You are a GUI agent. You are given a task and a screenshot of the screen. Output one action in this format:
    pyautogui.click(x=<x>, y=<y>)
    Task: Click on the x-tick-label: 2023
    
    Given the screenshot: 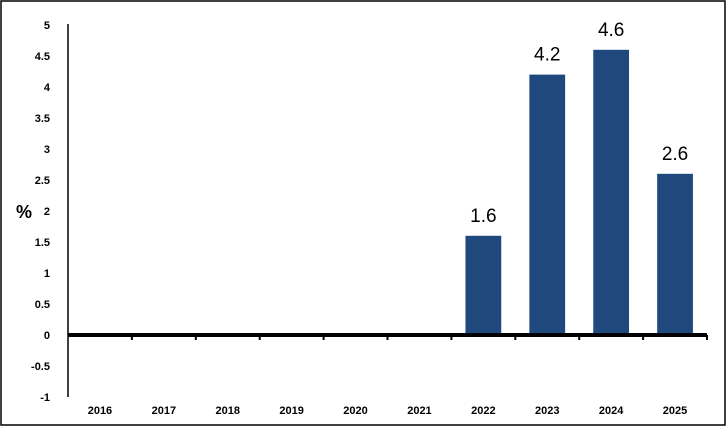 What is the action you would take?
    pyautogui.click(x=547, y=411)
    